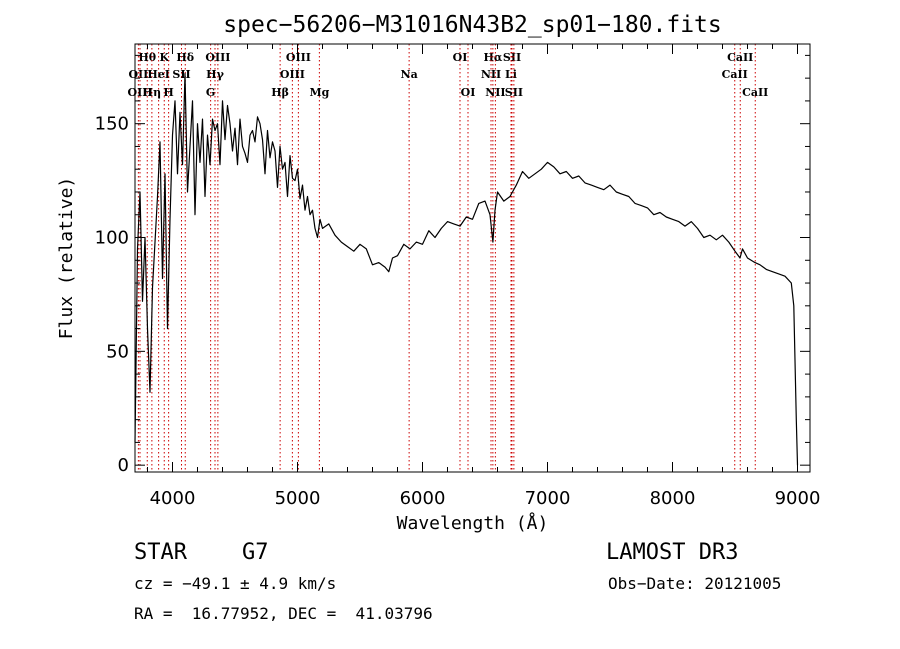  Describe the element at coordinates (210, 92) in the screenshot. I see `spectral-line-label: G` at that location.